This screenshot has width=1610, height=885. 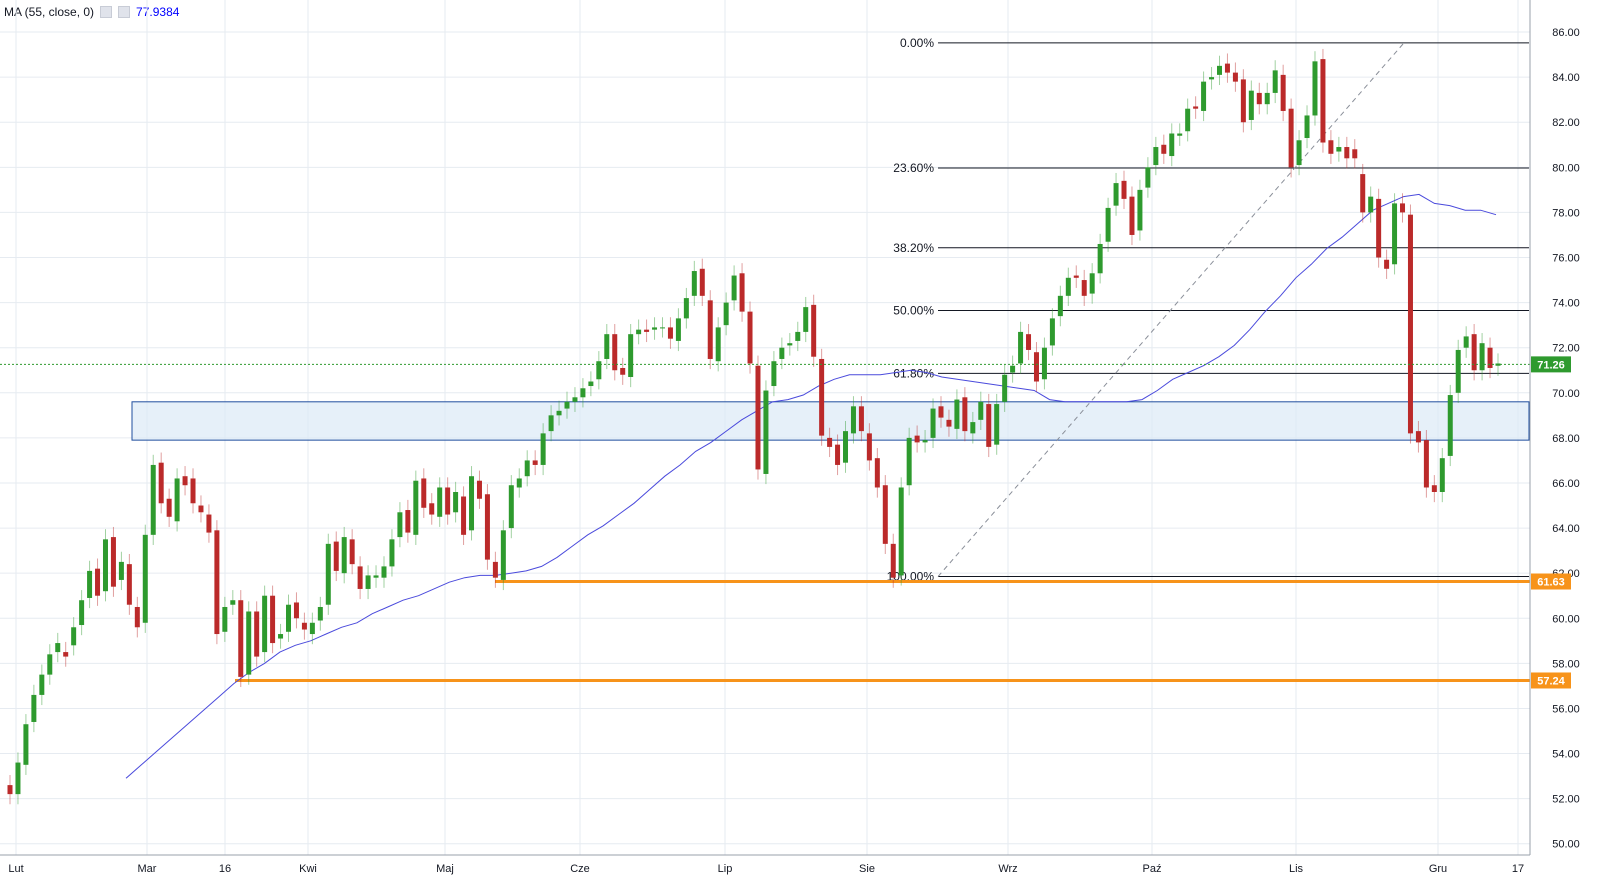 I want to click on close-icon, so click(x=124, y=12).